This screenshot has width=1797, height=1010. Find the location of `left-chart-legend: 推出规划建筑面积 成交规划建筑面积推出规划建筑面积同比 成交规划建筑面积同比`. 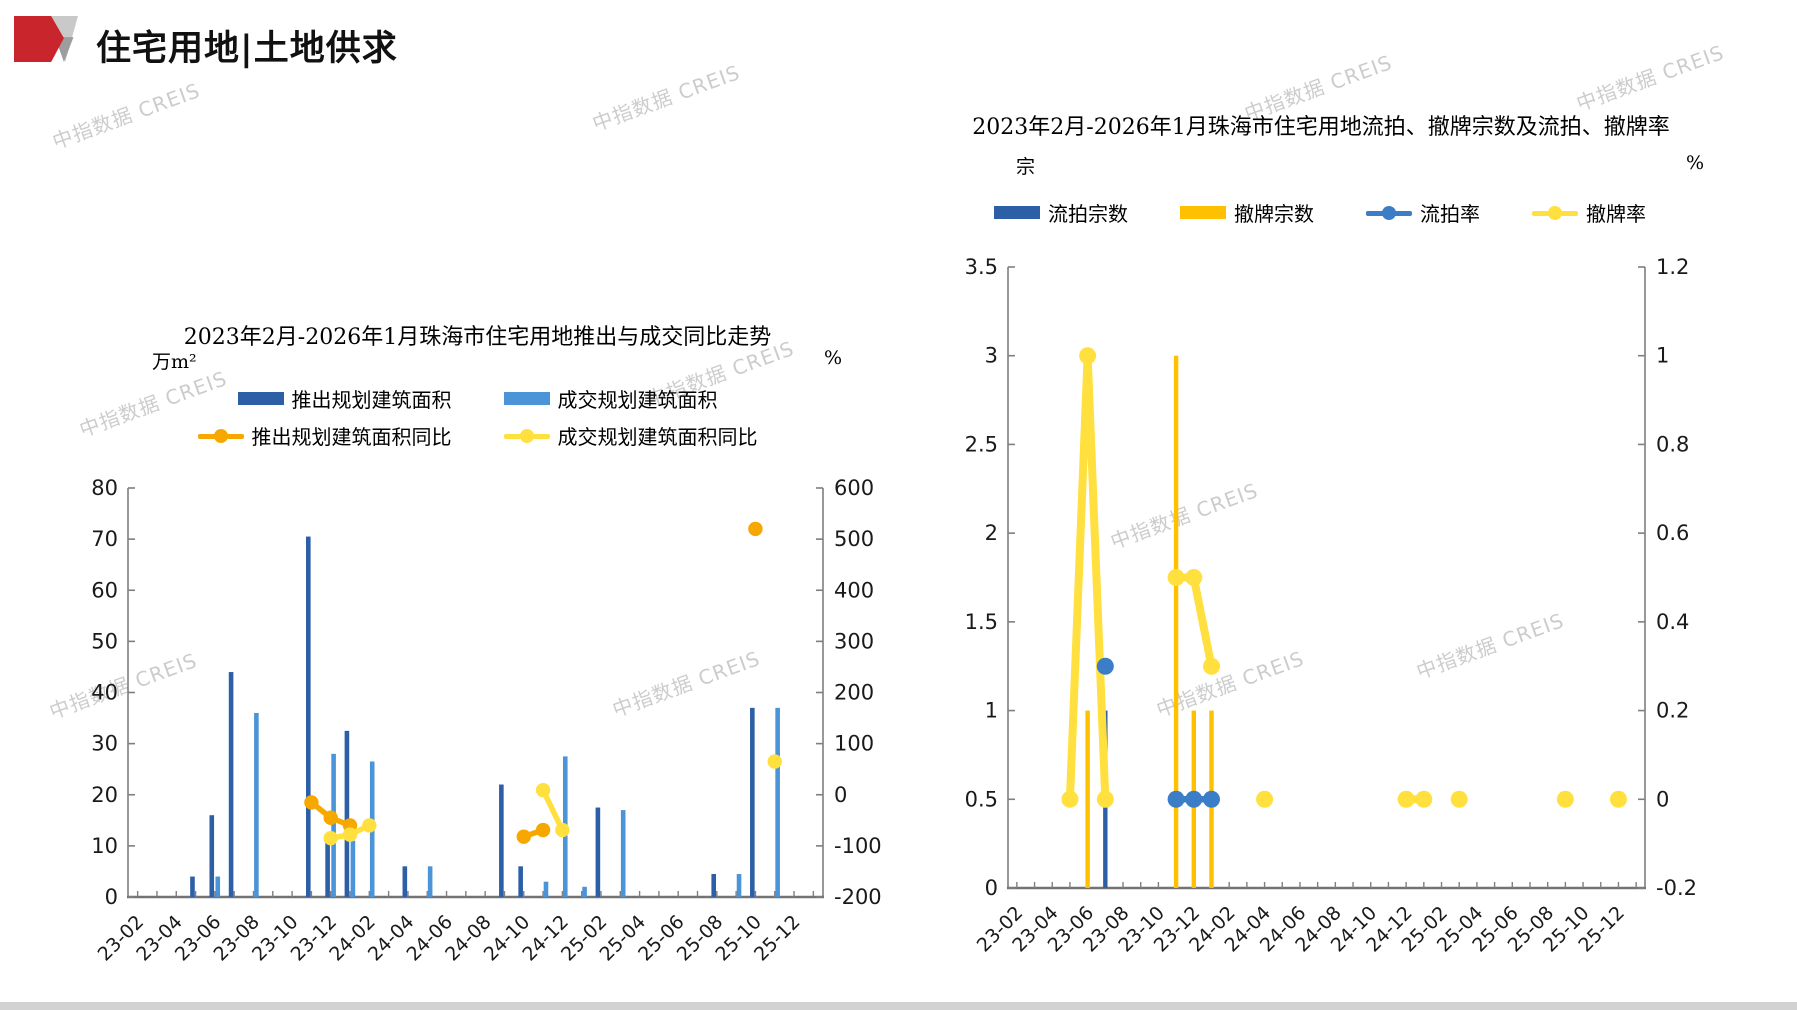

left-chart-legend: 推出规划建筑面积 成交规划建筑面积推出规划建筑面积同比 成交规划建筑面积同比 is located at coordinates (477, 417).